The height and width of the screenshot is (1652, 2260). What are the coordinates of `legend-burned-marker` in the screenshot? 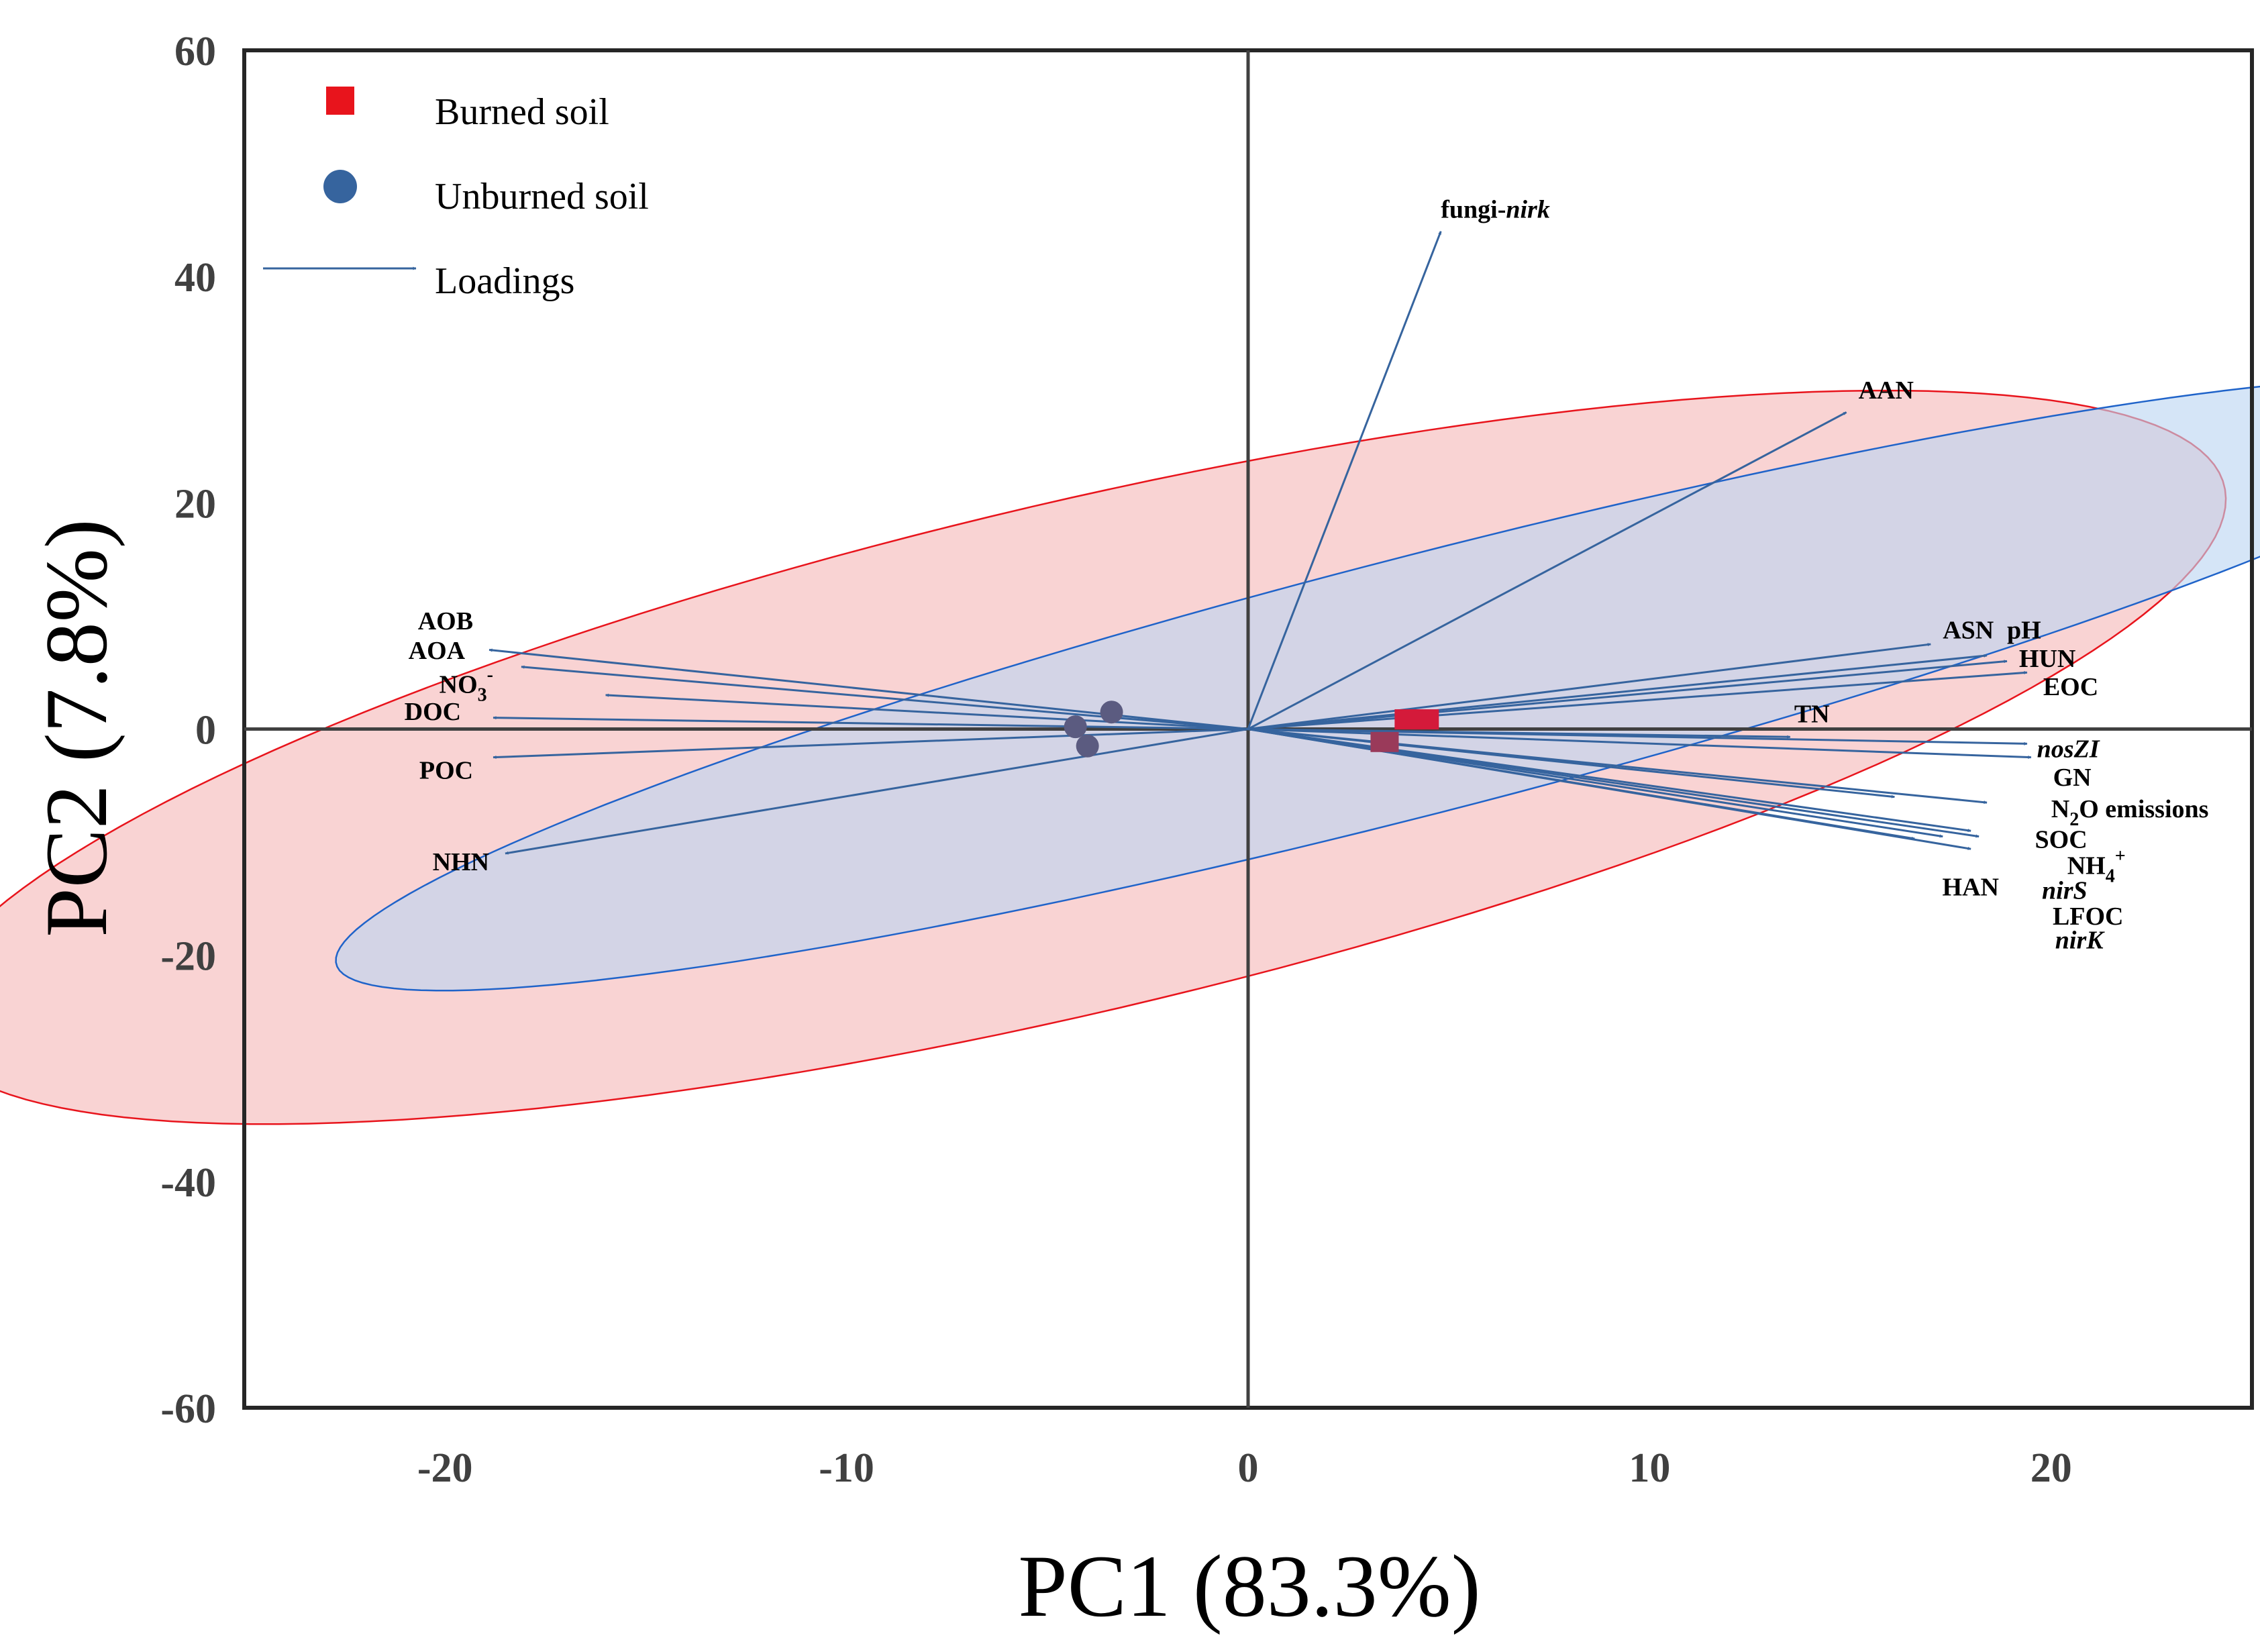 It's located at (340, 101).